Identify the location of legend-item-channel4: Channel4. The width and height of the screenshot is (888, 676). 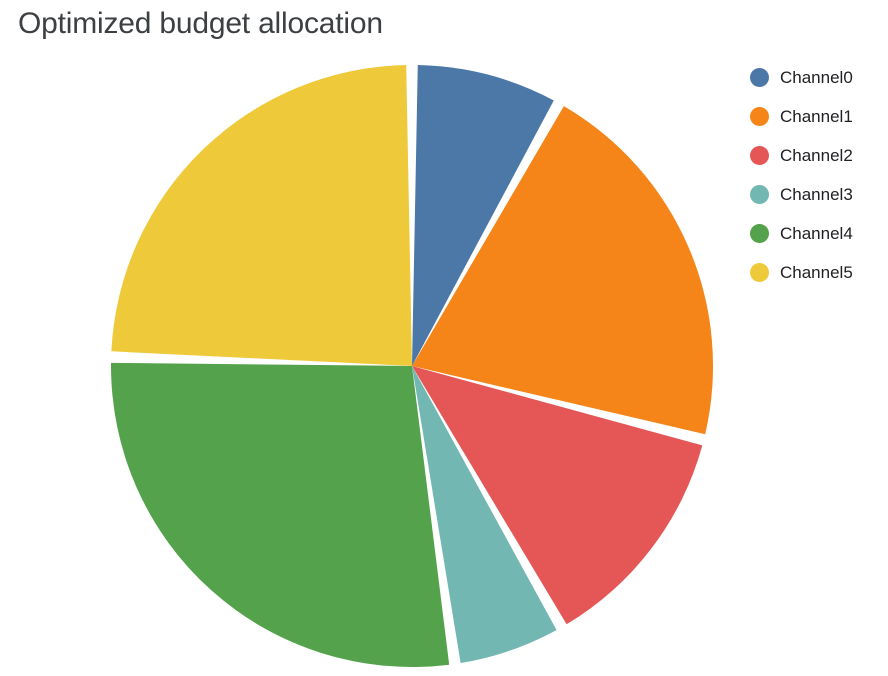
(819, 233).